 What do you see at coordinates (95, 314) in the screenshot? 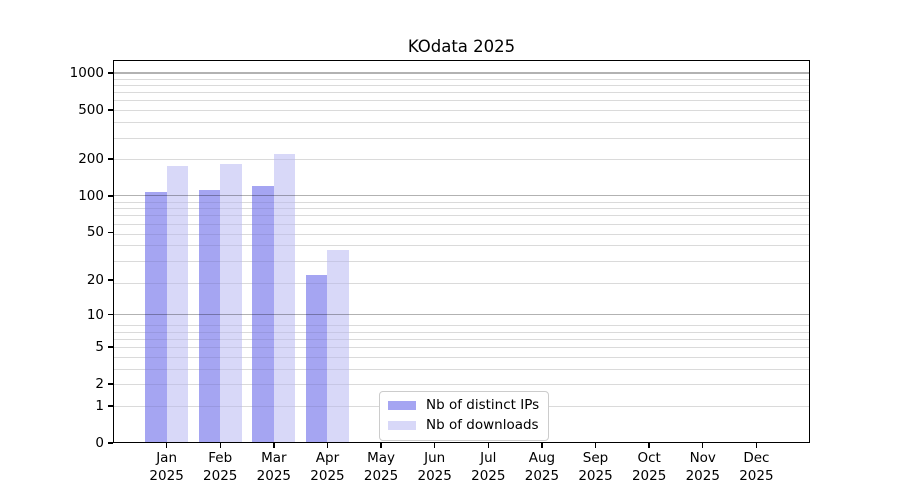
I see `y-tick-label: 10` at bounding box center [95, 314].